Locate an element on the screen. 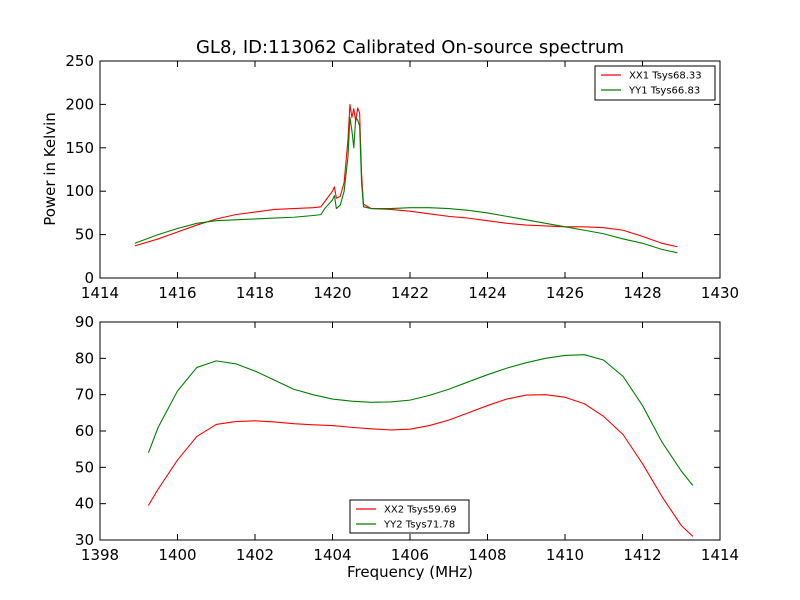 Image resolution: width=800 pixels, height=600 pixels. x-tick-label: 1420 is located at coordinates (332, 293).